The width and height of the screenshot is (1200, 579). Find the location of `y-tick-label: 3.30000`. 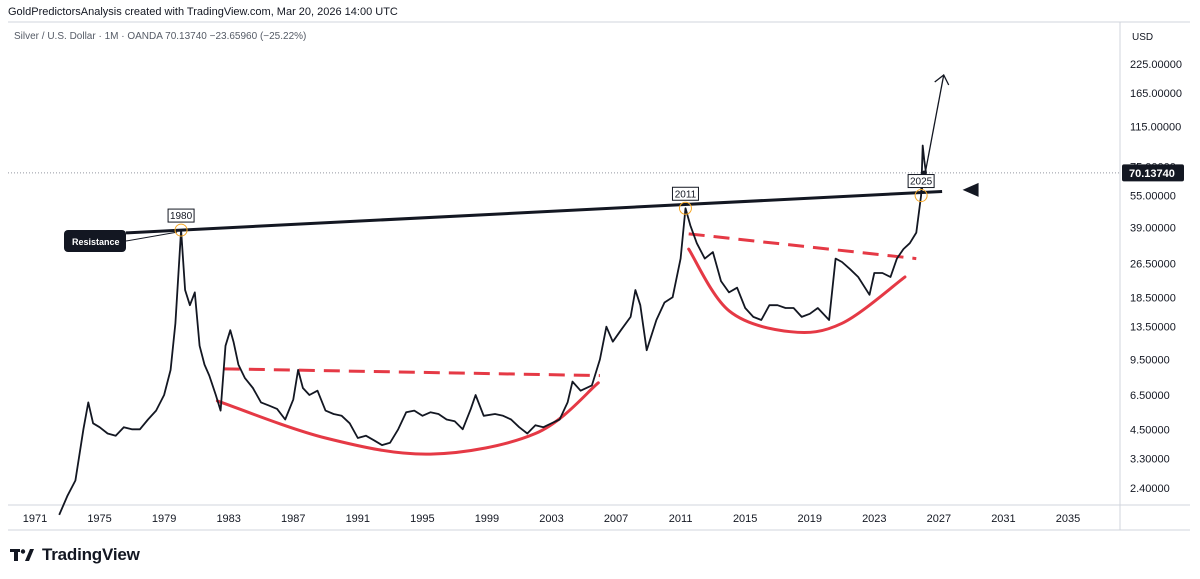

y-tick-label: 3.30000 is located at coordinates (1150, 459).